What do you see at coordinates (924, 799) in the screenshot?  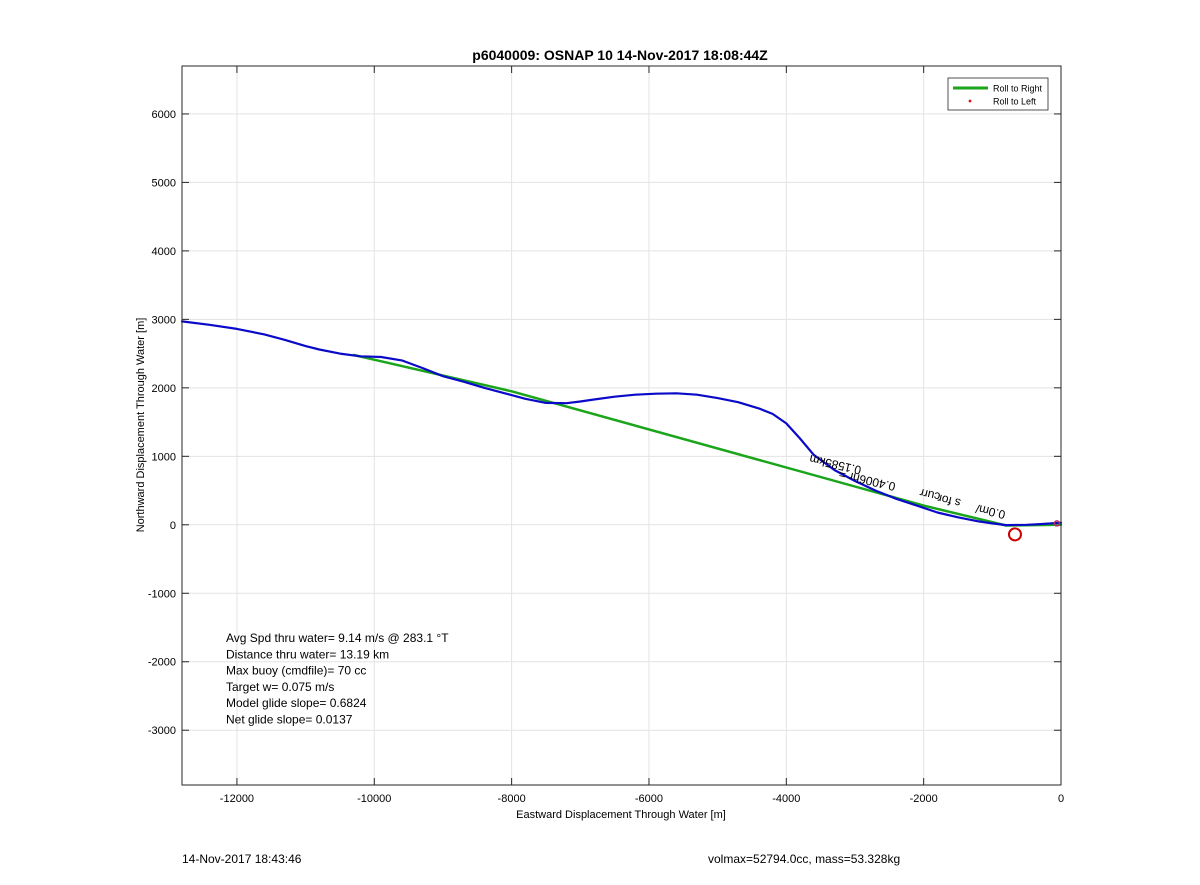 I see `x-tick-label: -2000` at bounding box center [924, 799].